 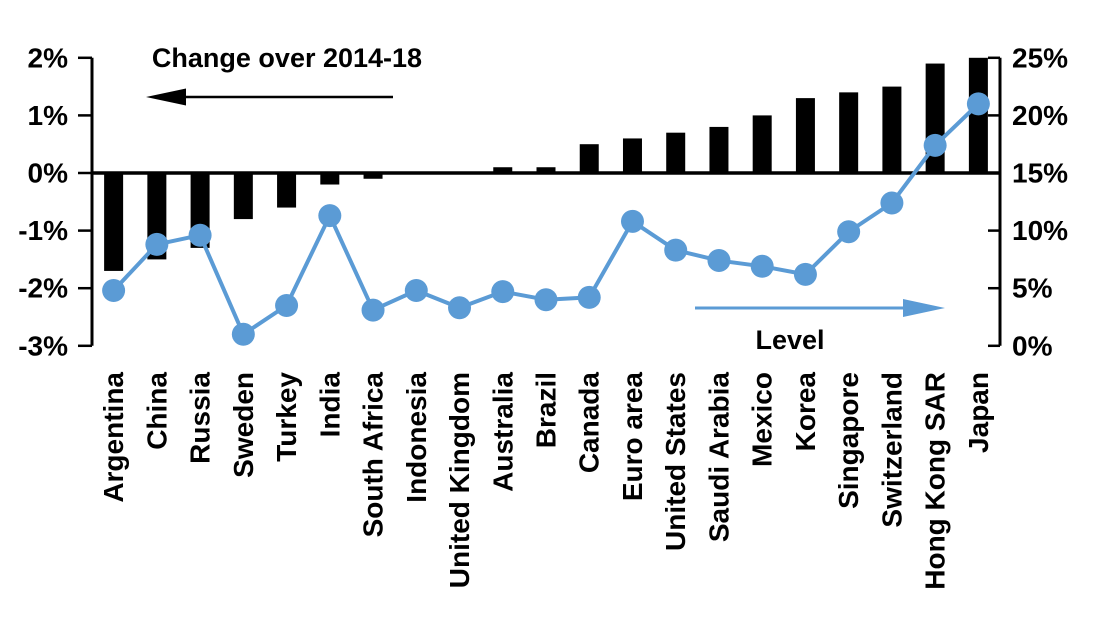 I want to click on category-label: Switzerland, so click(x=891, y=450).